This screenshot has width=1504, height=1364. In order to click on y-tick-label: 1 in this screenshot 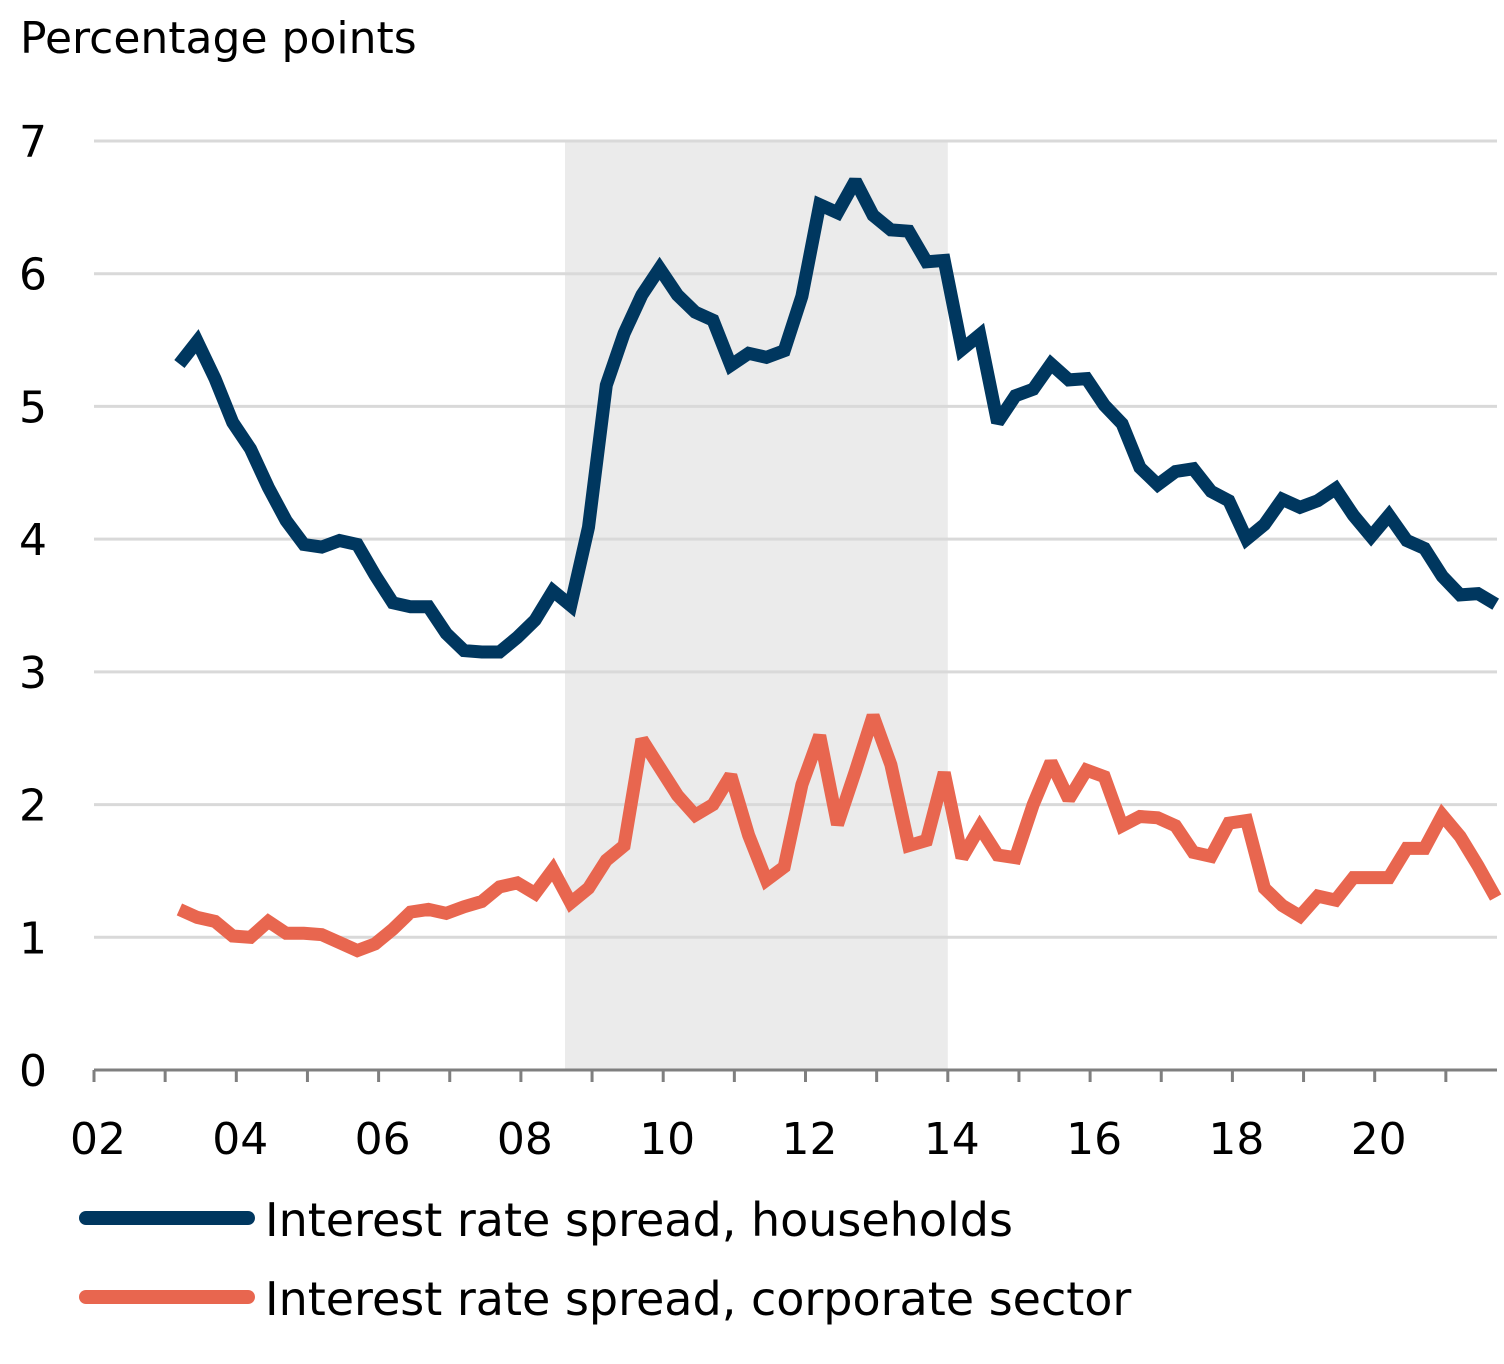, I will do `click(33, 938)`.